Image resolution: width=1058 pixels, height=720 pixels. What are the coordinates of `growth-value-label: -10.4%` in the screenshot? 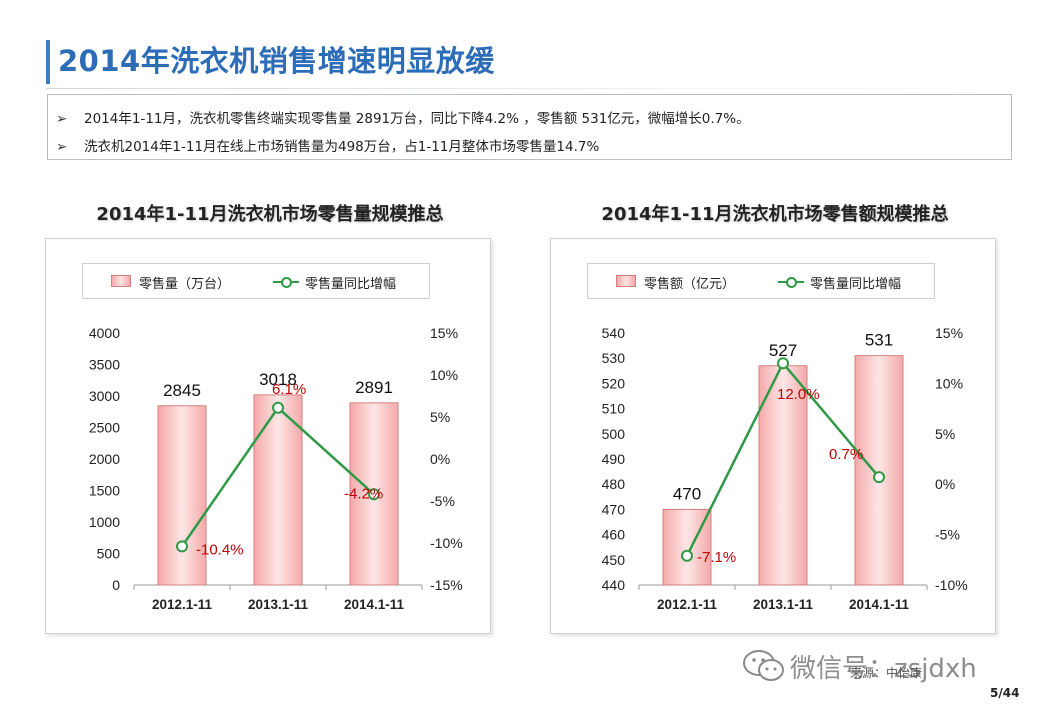 It's located at (220, 549).